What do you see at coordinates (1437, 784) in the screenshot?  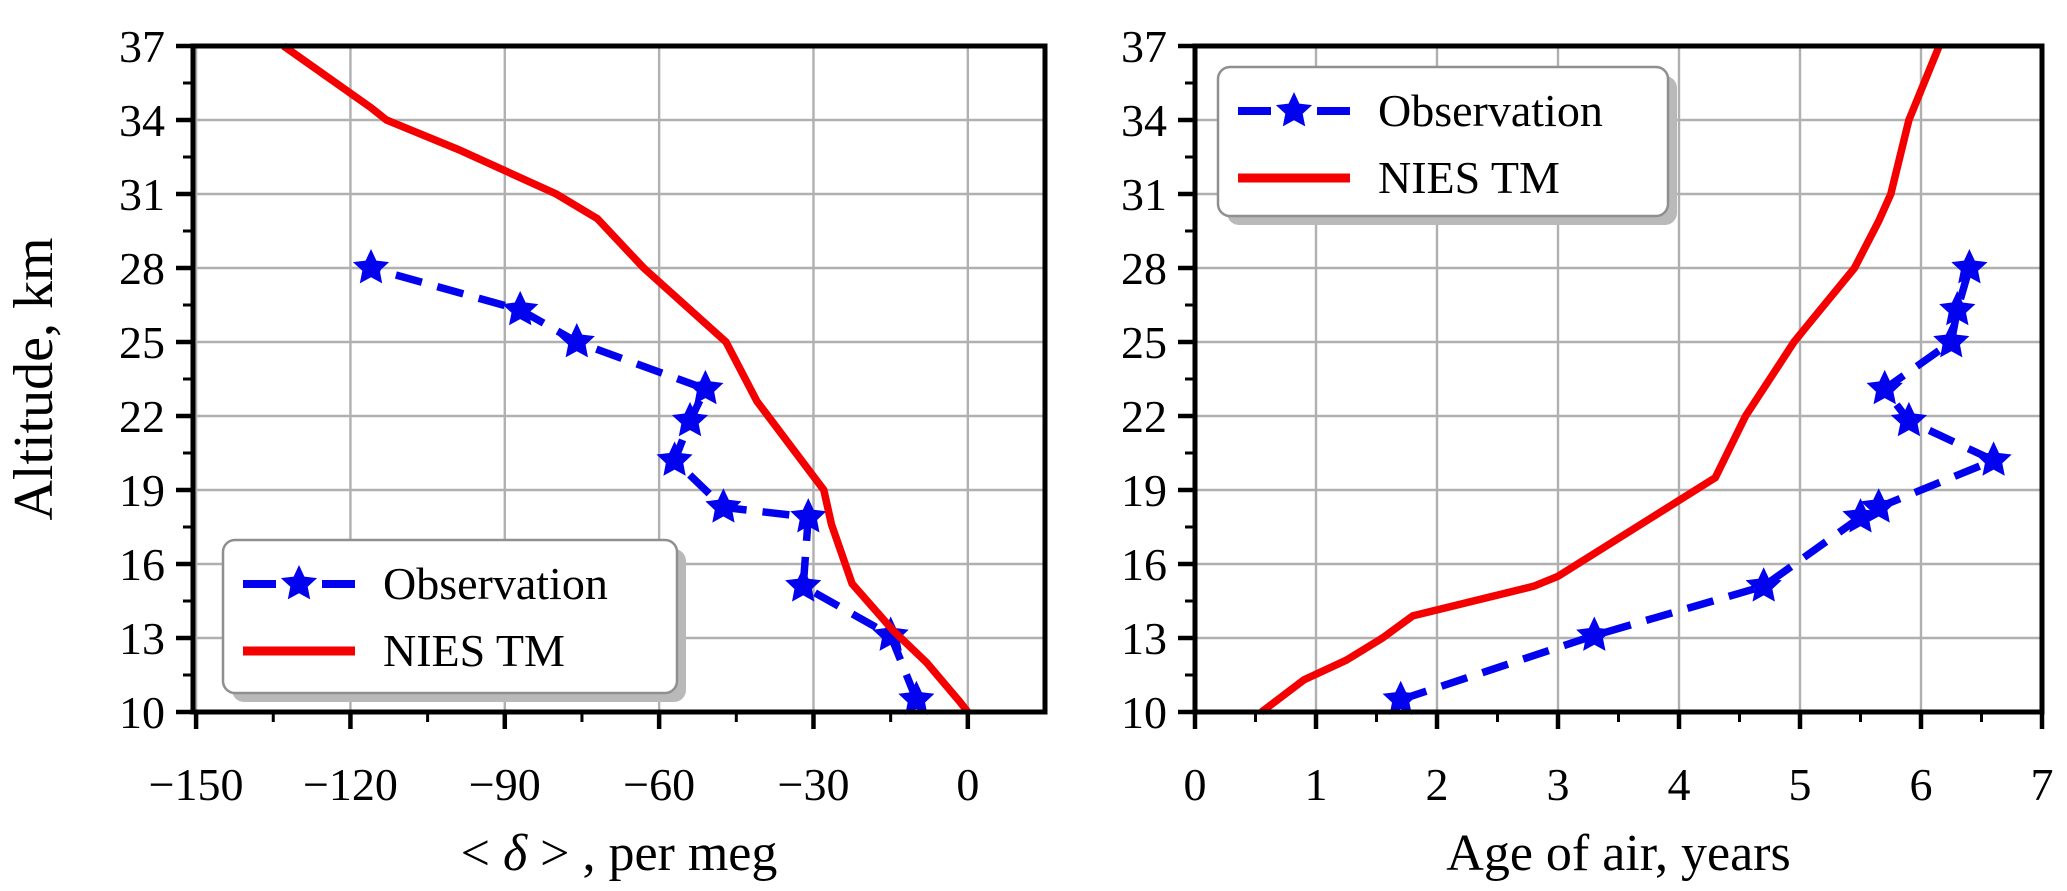 I see `x-tick-label: 2` at bounding box center [1437, 784].